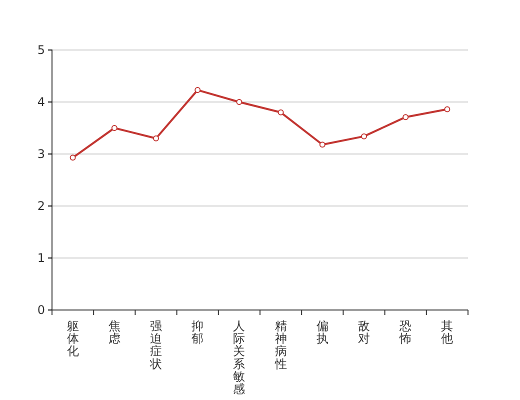 The image size is (520, 400). What do you see at coordinates (198, 332) in the screenshot?
I see `x-tick-label: 抑郁` at bounding box center [198, 332].